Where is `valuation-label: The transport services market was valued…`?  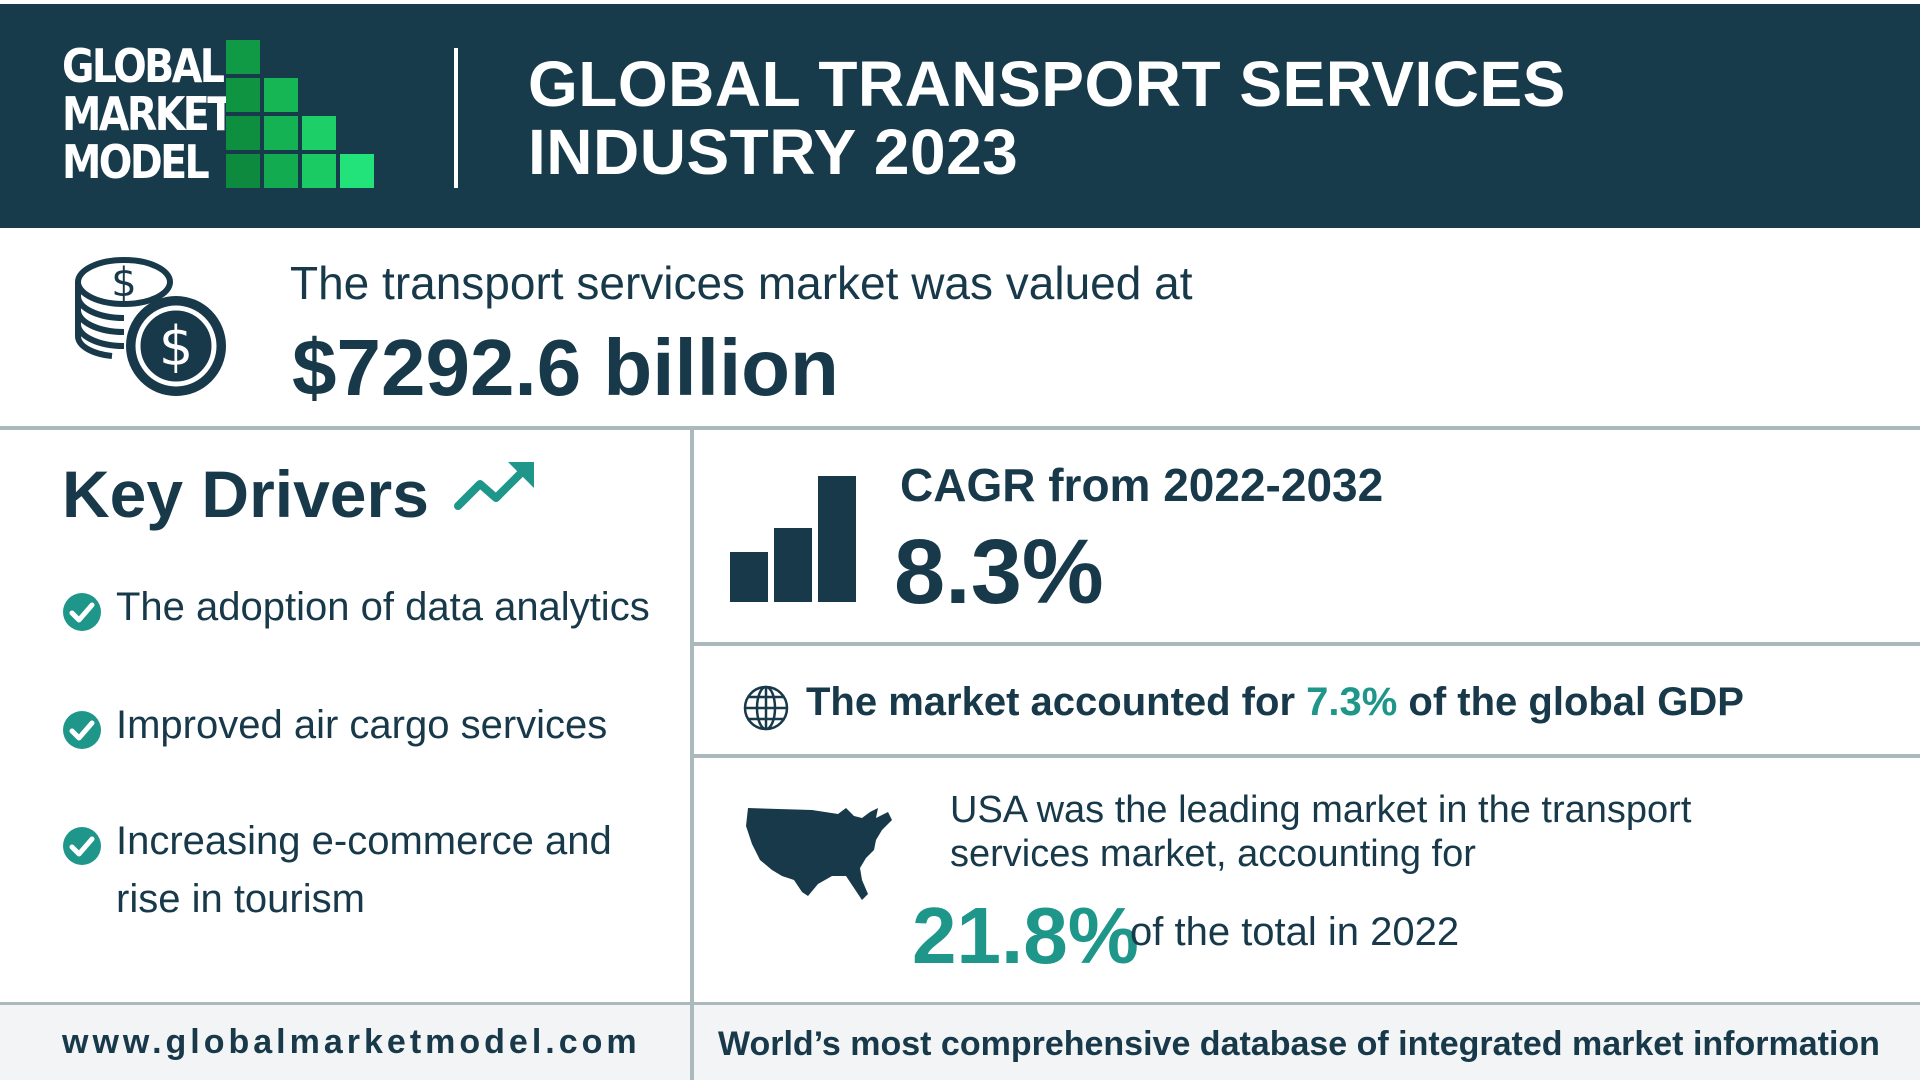
valuation-label: The transport services market was valued… is located at coordinates (741, 283).